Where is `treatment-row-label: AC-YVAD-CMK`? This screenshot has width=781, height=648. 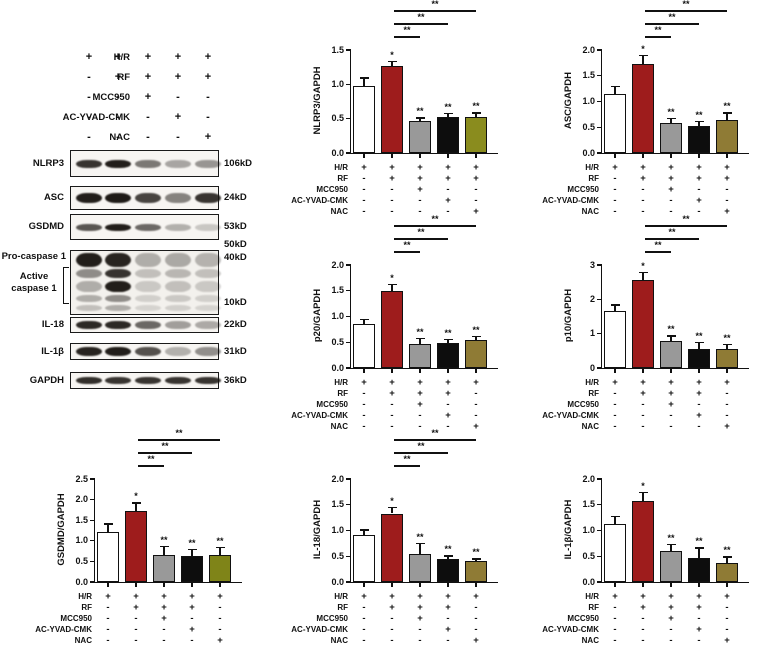 treatment-row-label: AC-YVAD-CMK is located at coordinates (570, 415).